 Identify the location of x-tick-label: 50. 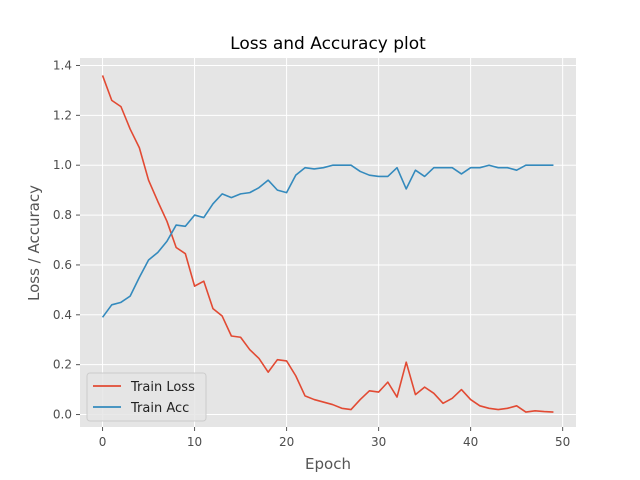
(562, 442).